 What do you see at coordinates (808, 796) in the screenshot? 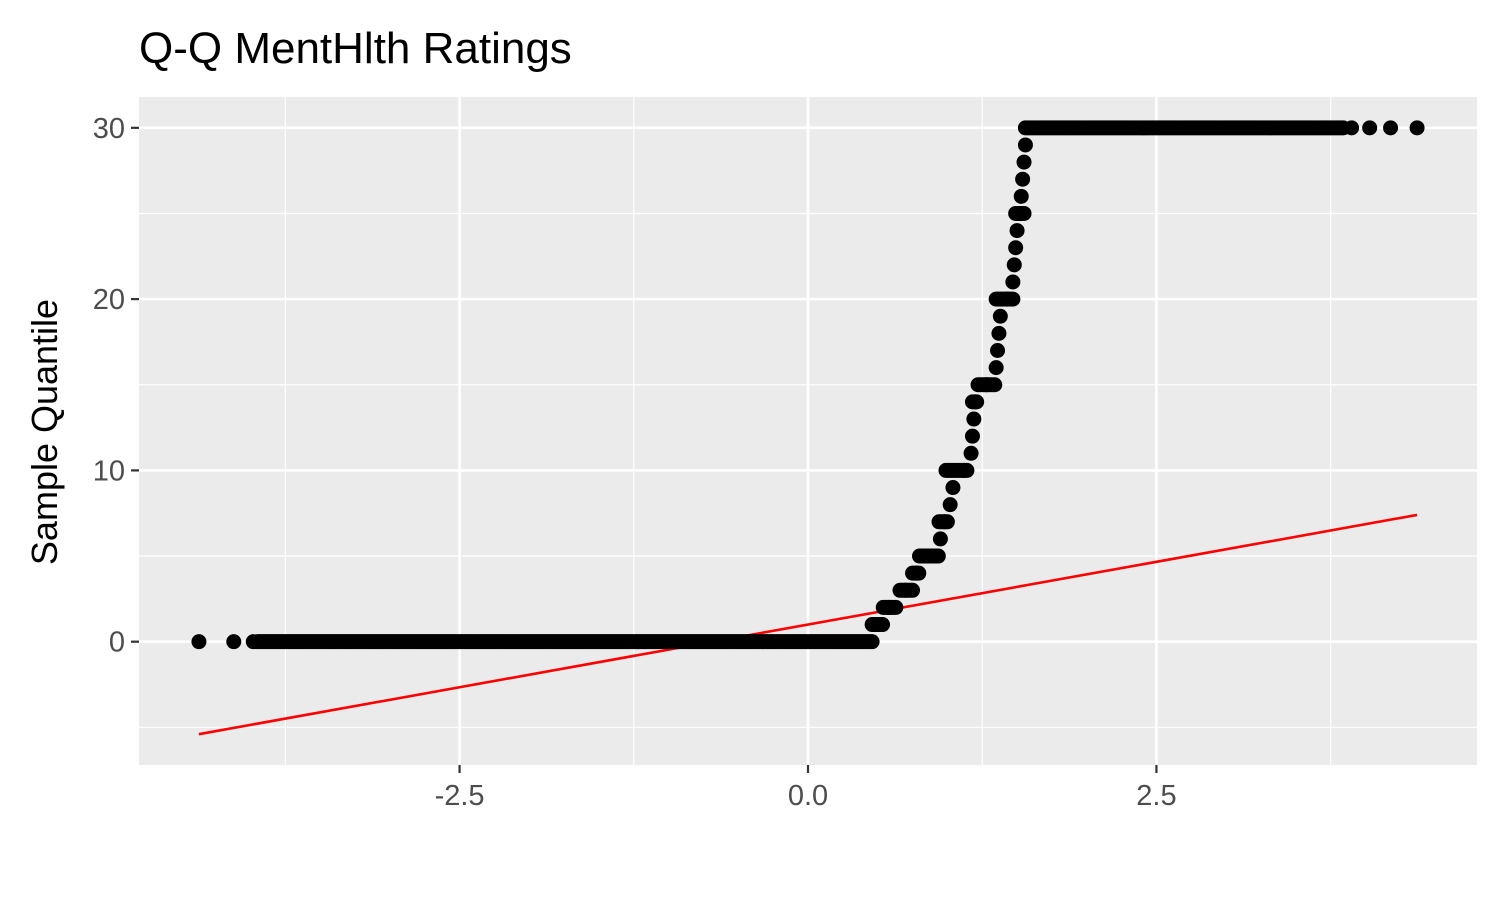
I see `x-tick-label: 0.0` at bounding box center [808, 796].